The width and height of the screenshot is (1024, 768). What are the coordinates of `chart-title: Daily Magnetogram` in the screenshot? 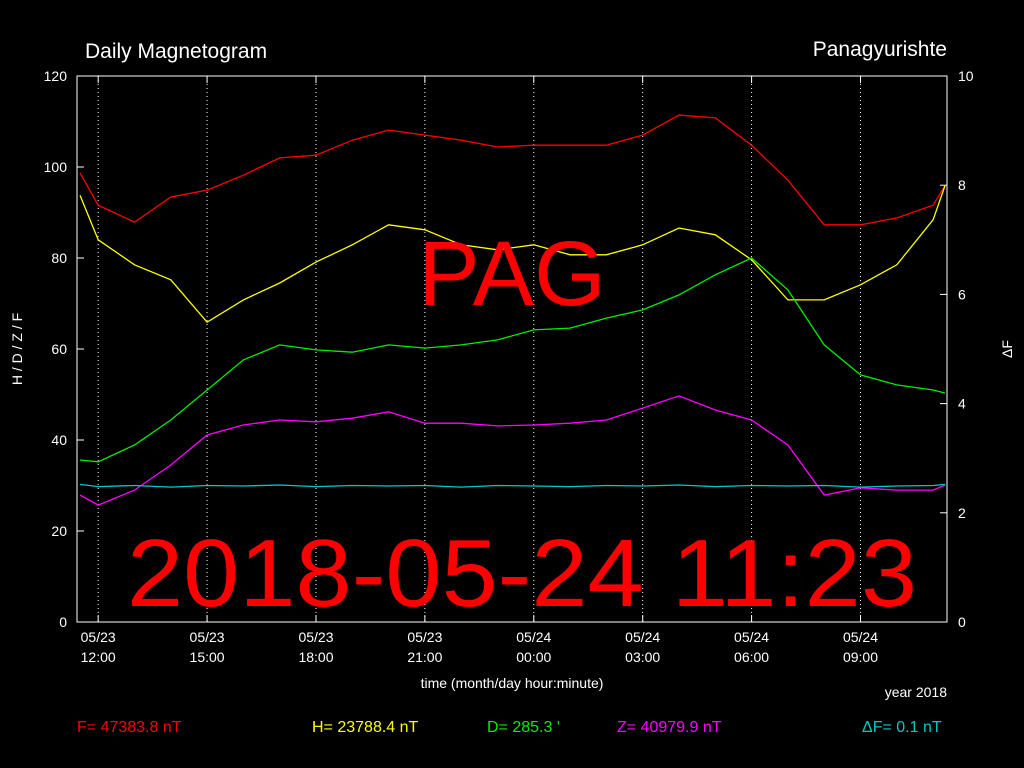 It's located at (176, 51).